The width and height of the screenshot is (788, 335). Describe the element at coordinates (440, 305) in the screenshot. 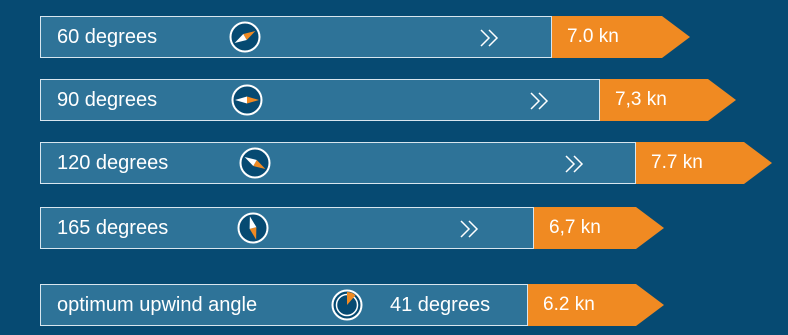

I see `optimum-angle-value: 41 degrees` at that location.